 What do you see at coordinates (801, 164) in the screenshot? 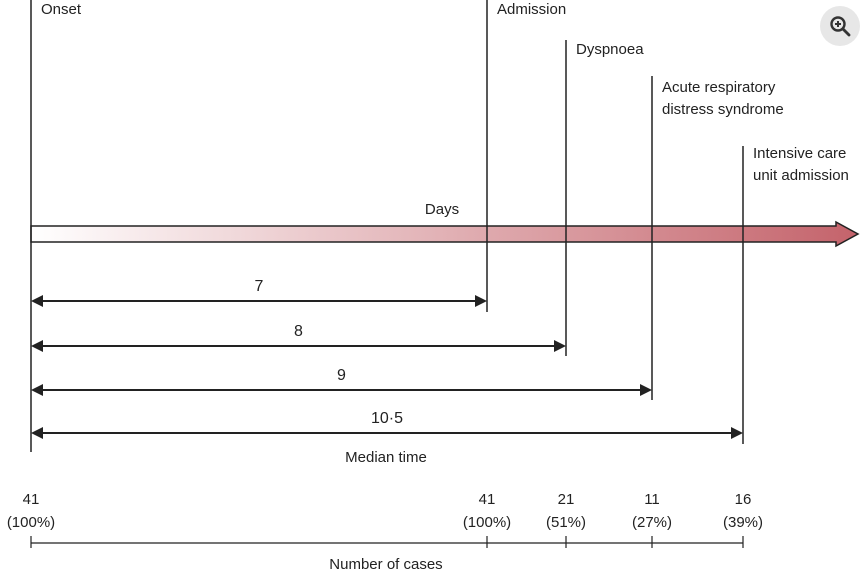
I see `event-label-icu: Intensive care unit admission` at bounding box center [801, 164].